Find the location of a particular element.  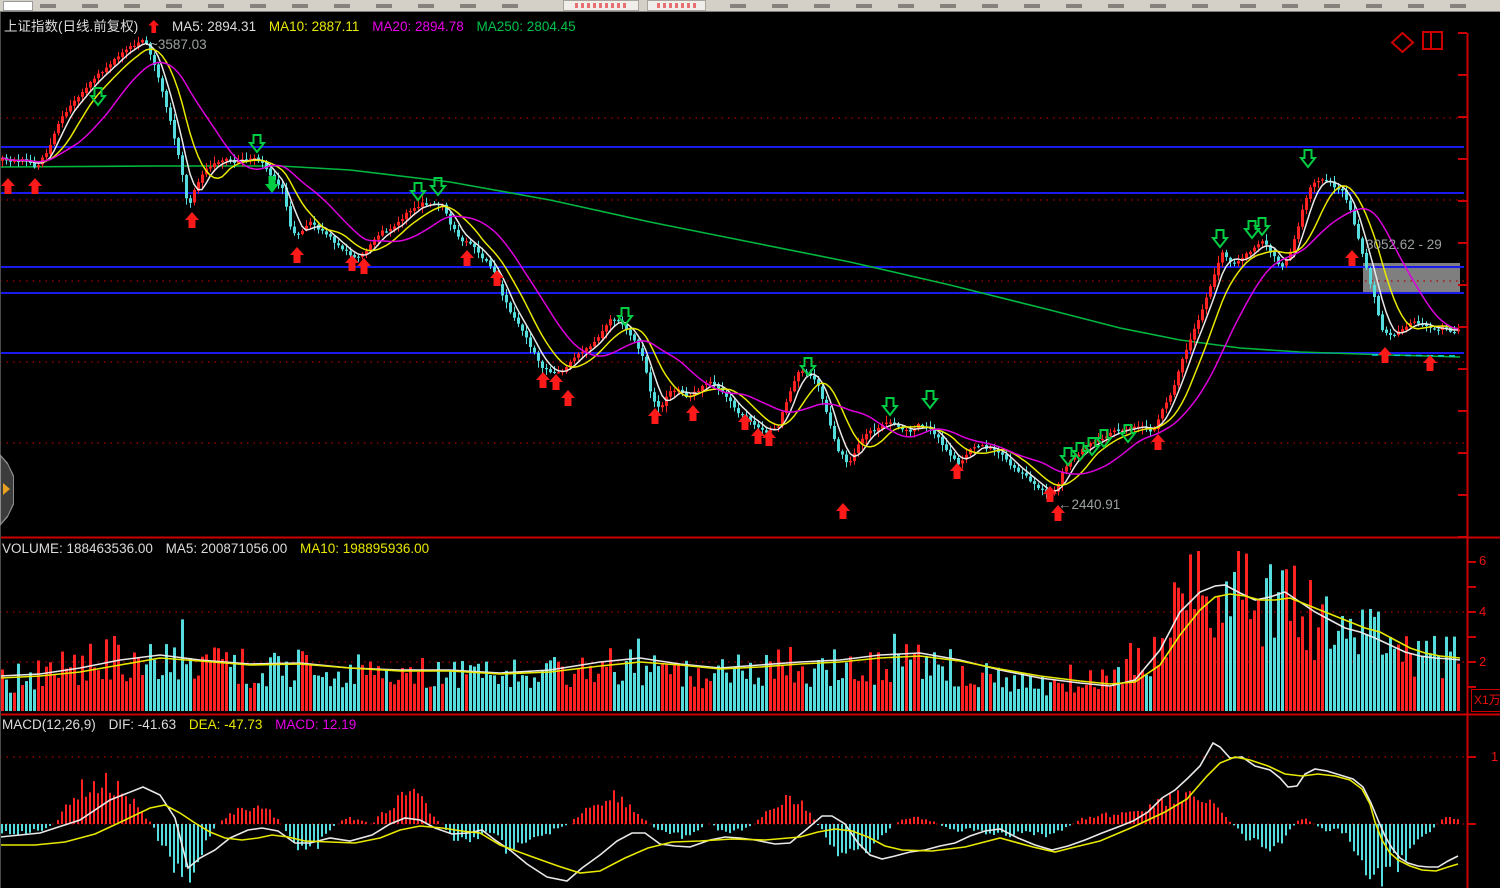

macd-indicator-label: MACD(12,26,9) is located at coordinates (49, 724).